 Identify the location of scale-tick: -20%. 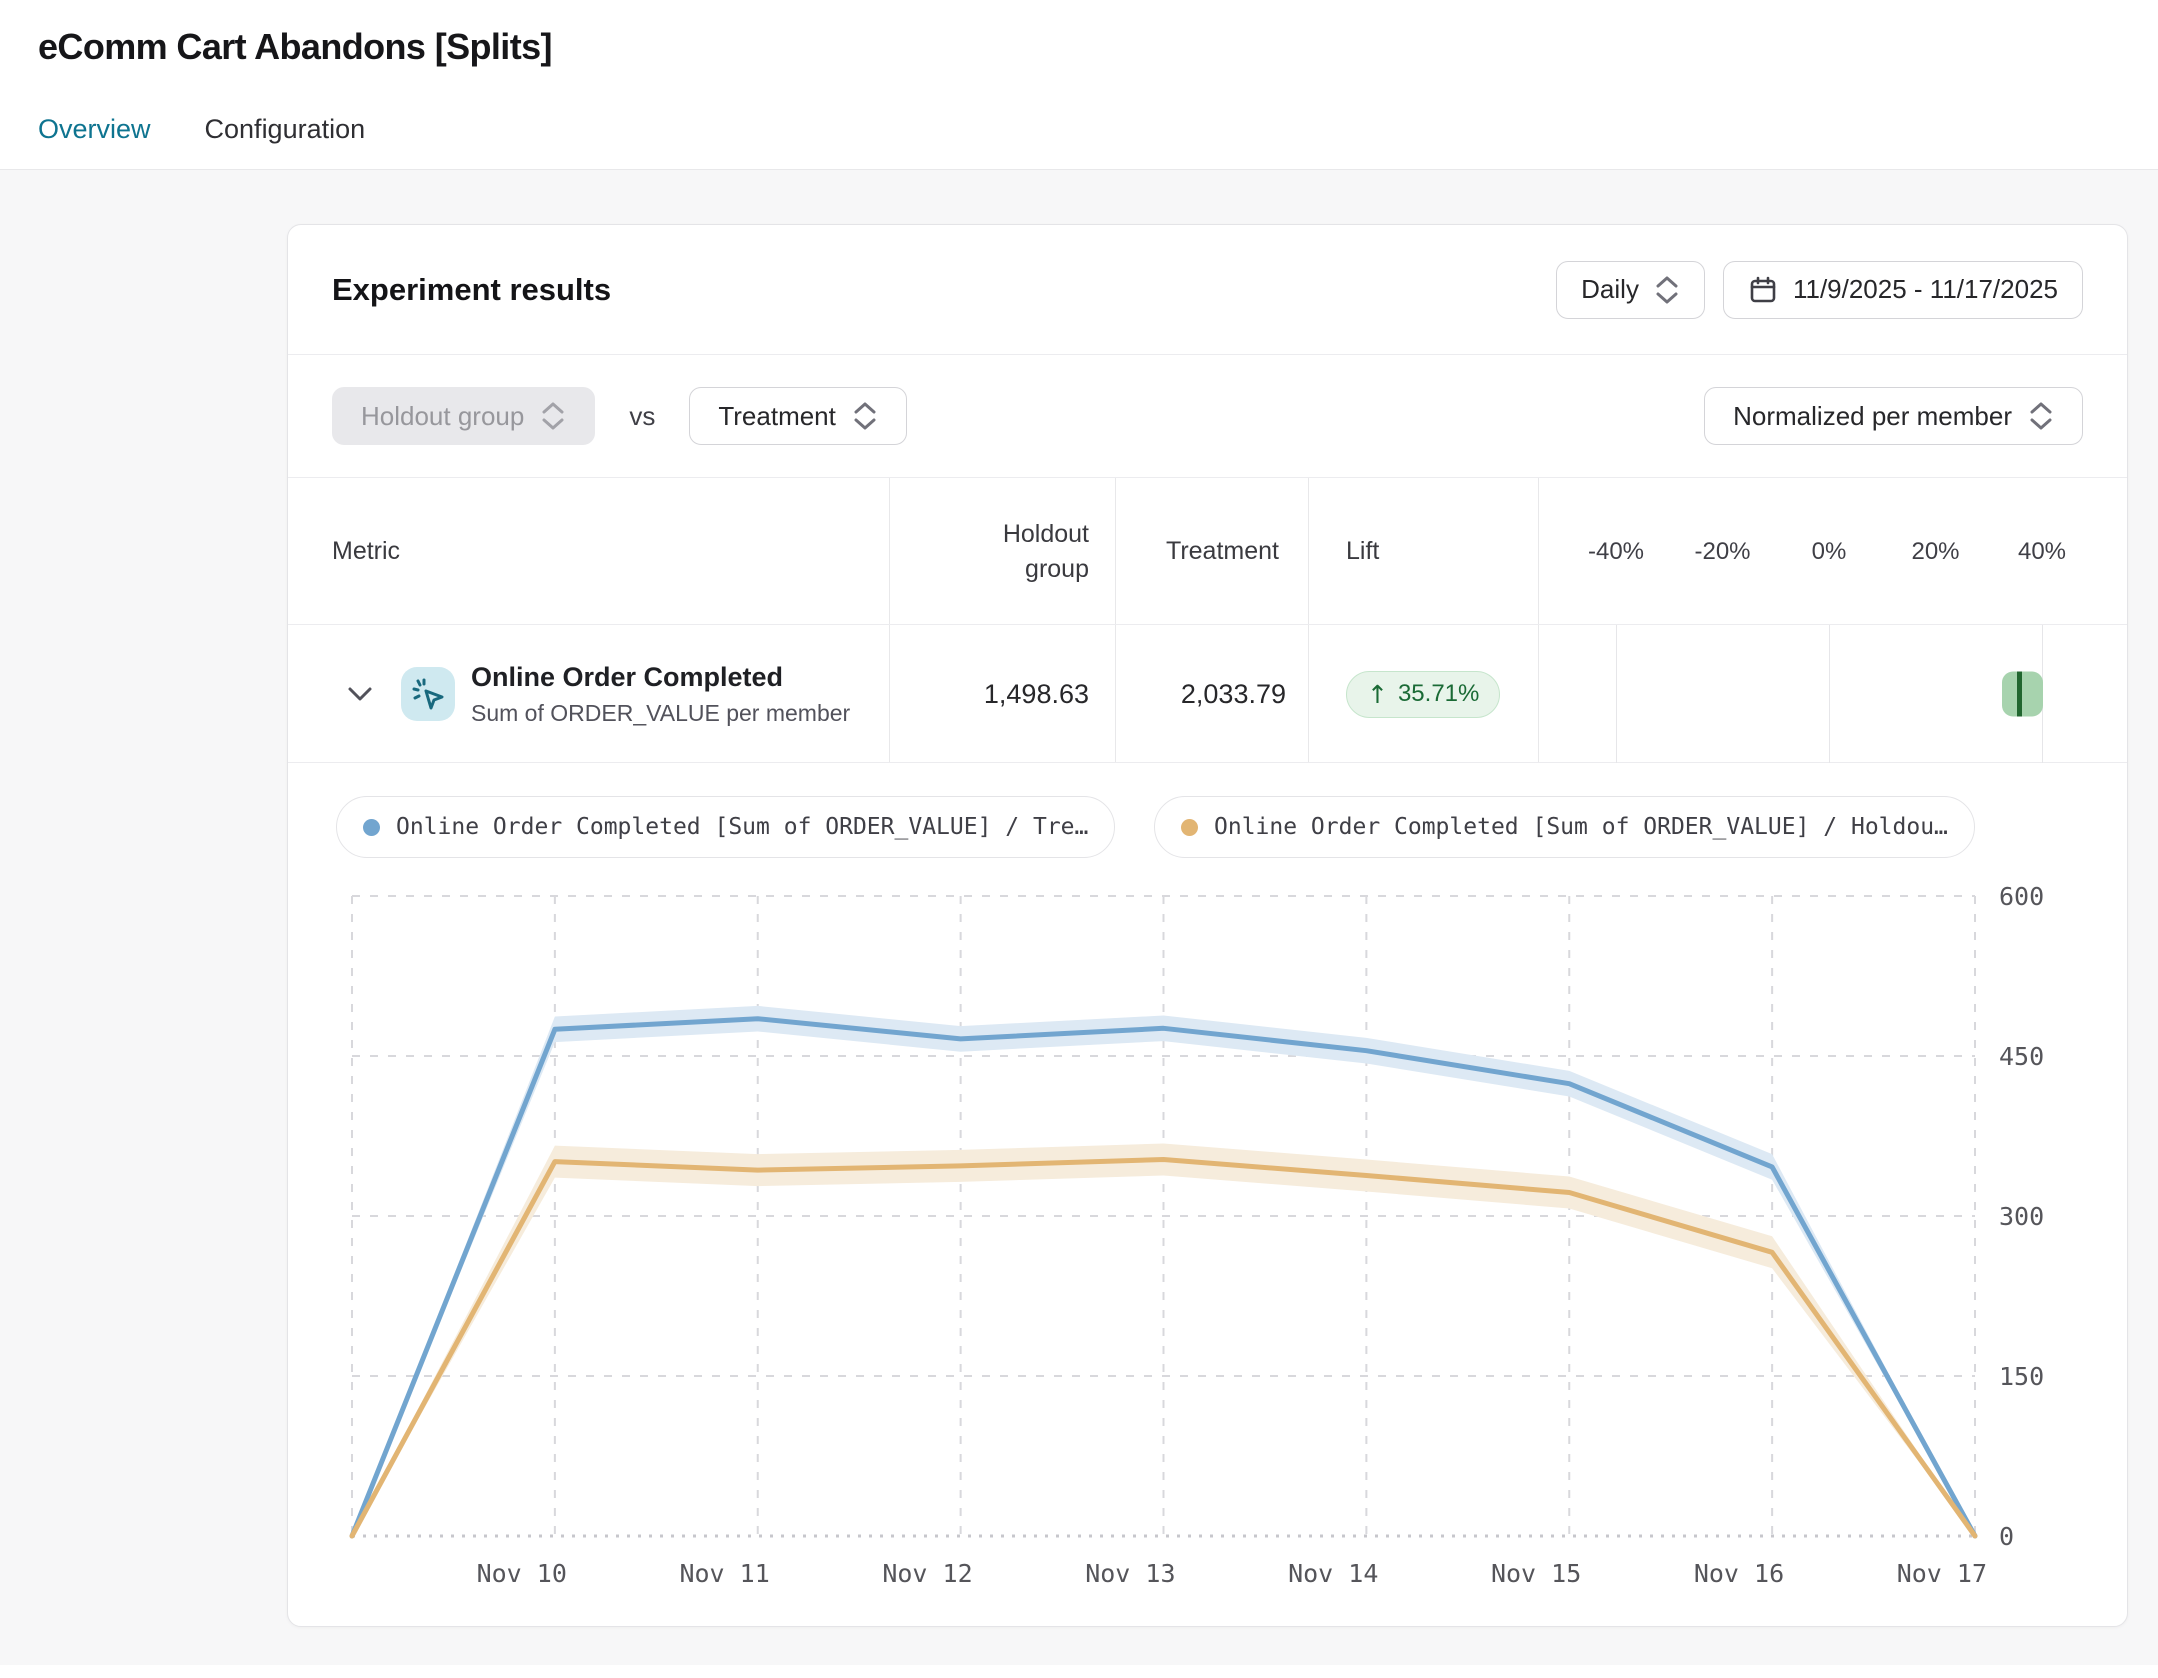
(1722, 551).